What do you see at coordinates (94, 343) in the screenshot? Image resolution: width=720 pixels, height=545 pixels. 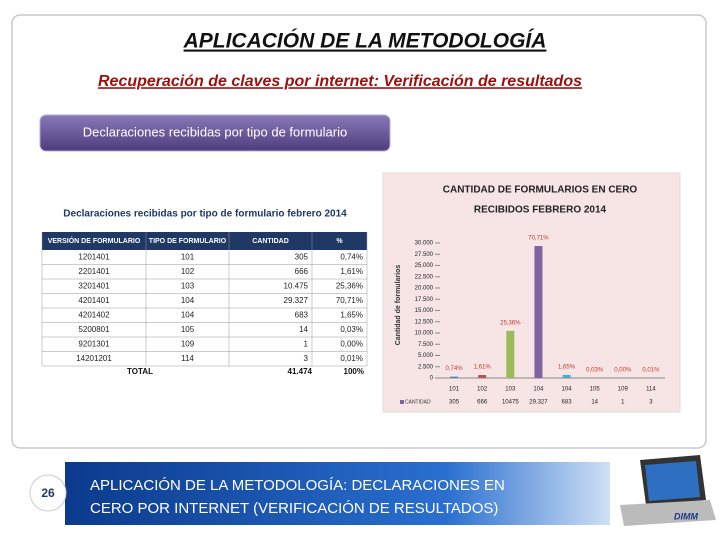 I see `cell: 9201301` at bounding box center [94, 343].